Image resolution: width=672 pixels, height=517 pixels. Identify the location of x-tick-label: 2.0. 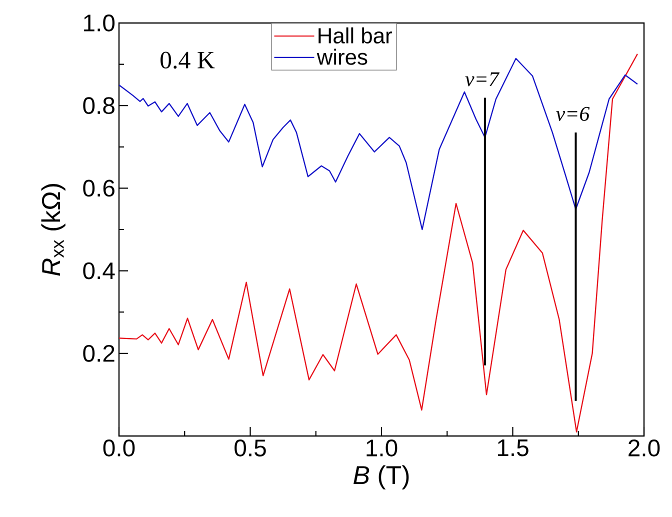
(644, 448).